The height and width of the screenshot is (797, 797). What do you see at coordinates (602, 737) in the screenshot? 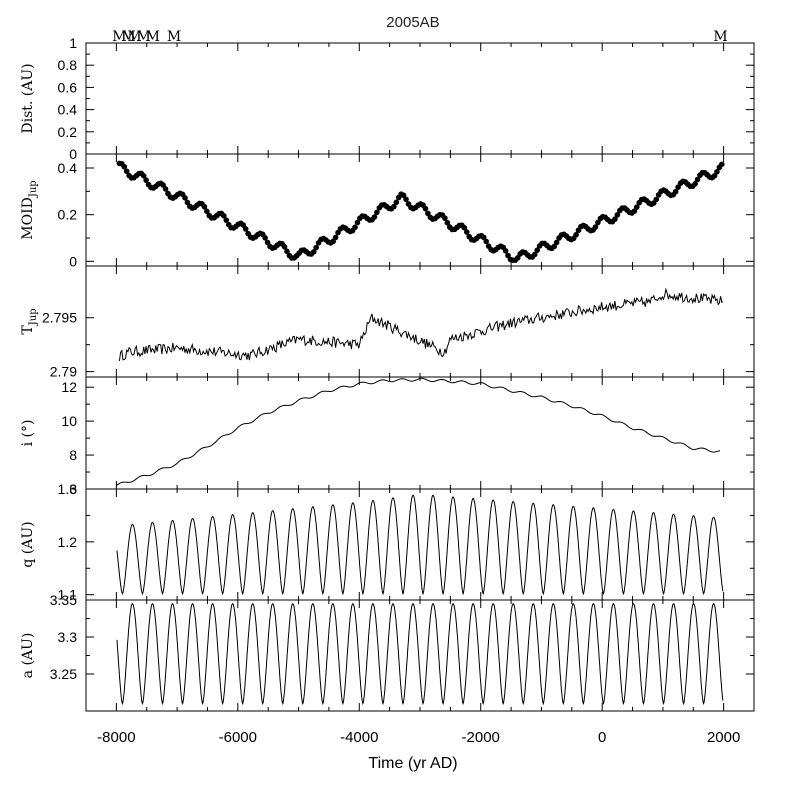
I see `x-tick-label: 0` at bounding box center [602, 737].